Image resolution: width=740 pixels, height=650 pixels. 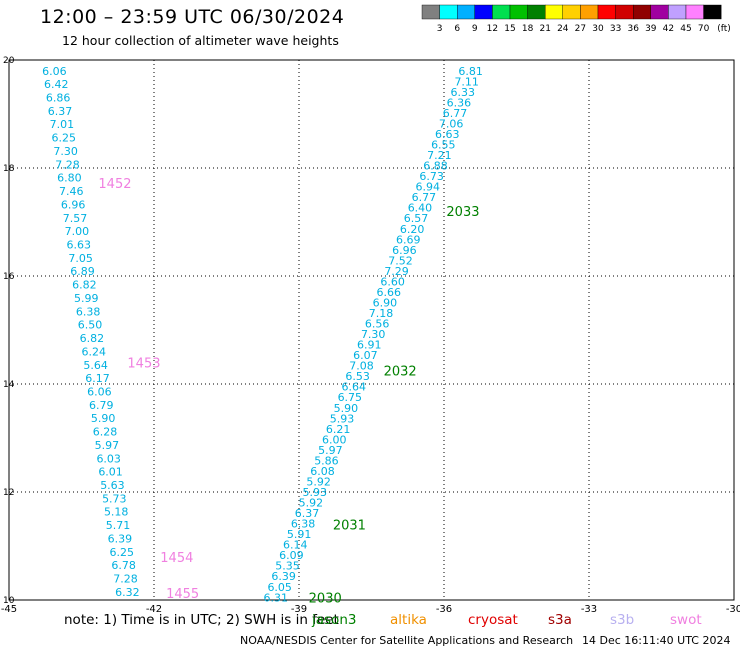 What do you see at coordinates (75, 218) in the screenshot?
I see `wave-height-point: 7.57` at bounding box center [75, 218].